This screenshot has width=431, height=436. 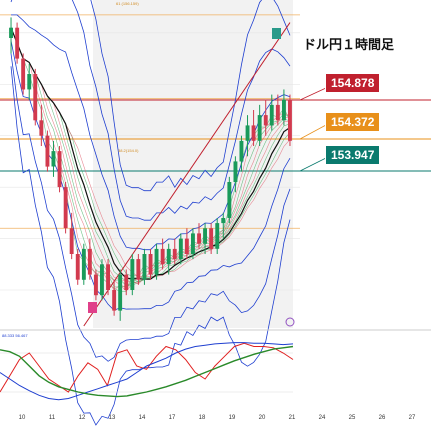 I want to click on x-tick-label: 25, so click(x=352, y=418).